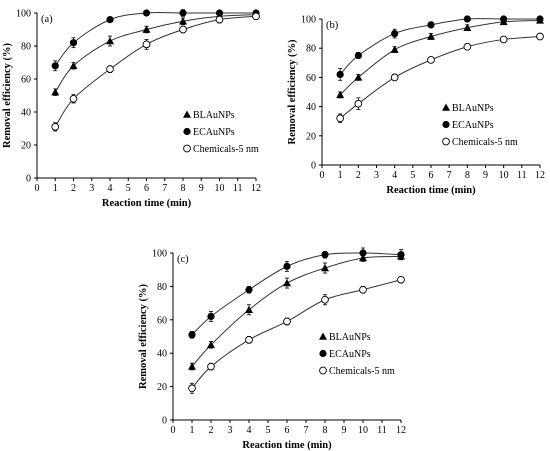 The height and width of the screenshot is (451, 550). I want to click on chemicals-5nm-trend-line, so click(440, 77).